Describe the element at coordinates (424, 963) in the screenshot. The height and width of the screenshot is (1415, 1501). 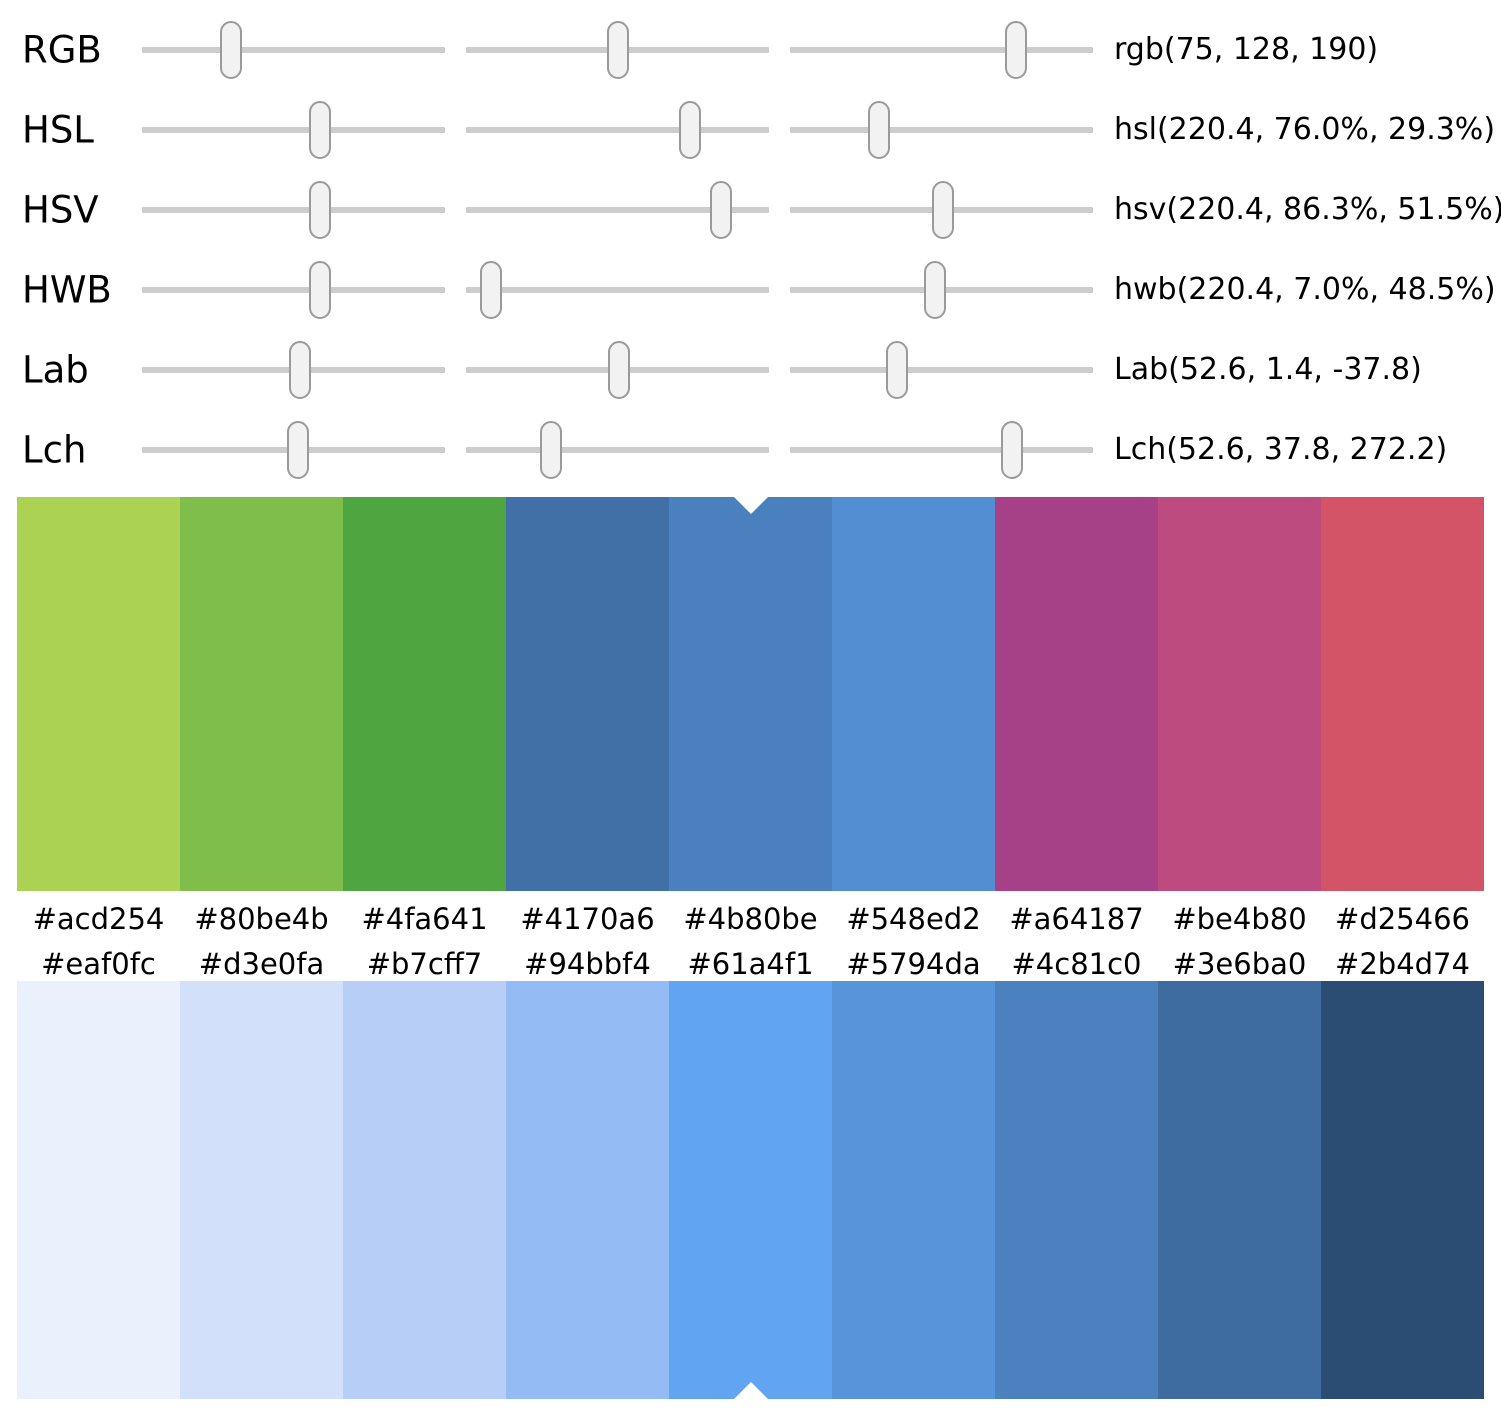
I see `swatch-hex-label: #b7cff7` at that location.